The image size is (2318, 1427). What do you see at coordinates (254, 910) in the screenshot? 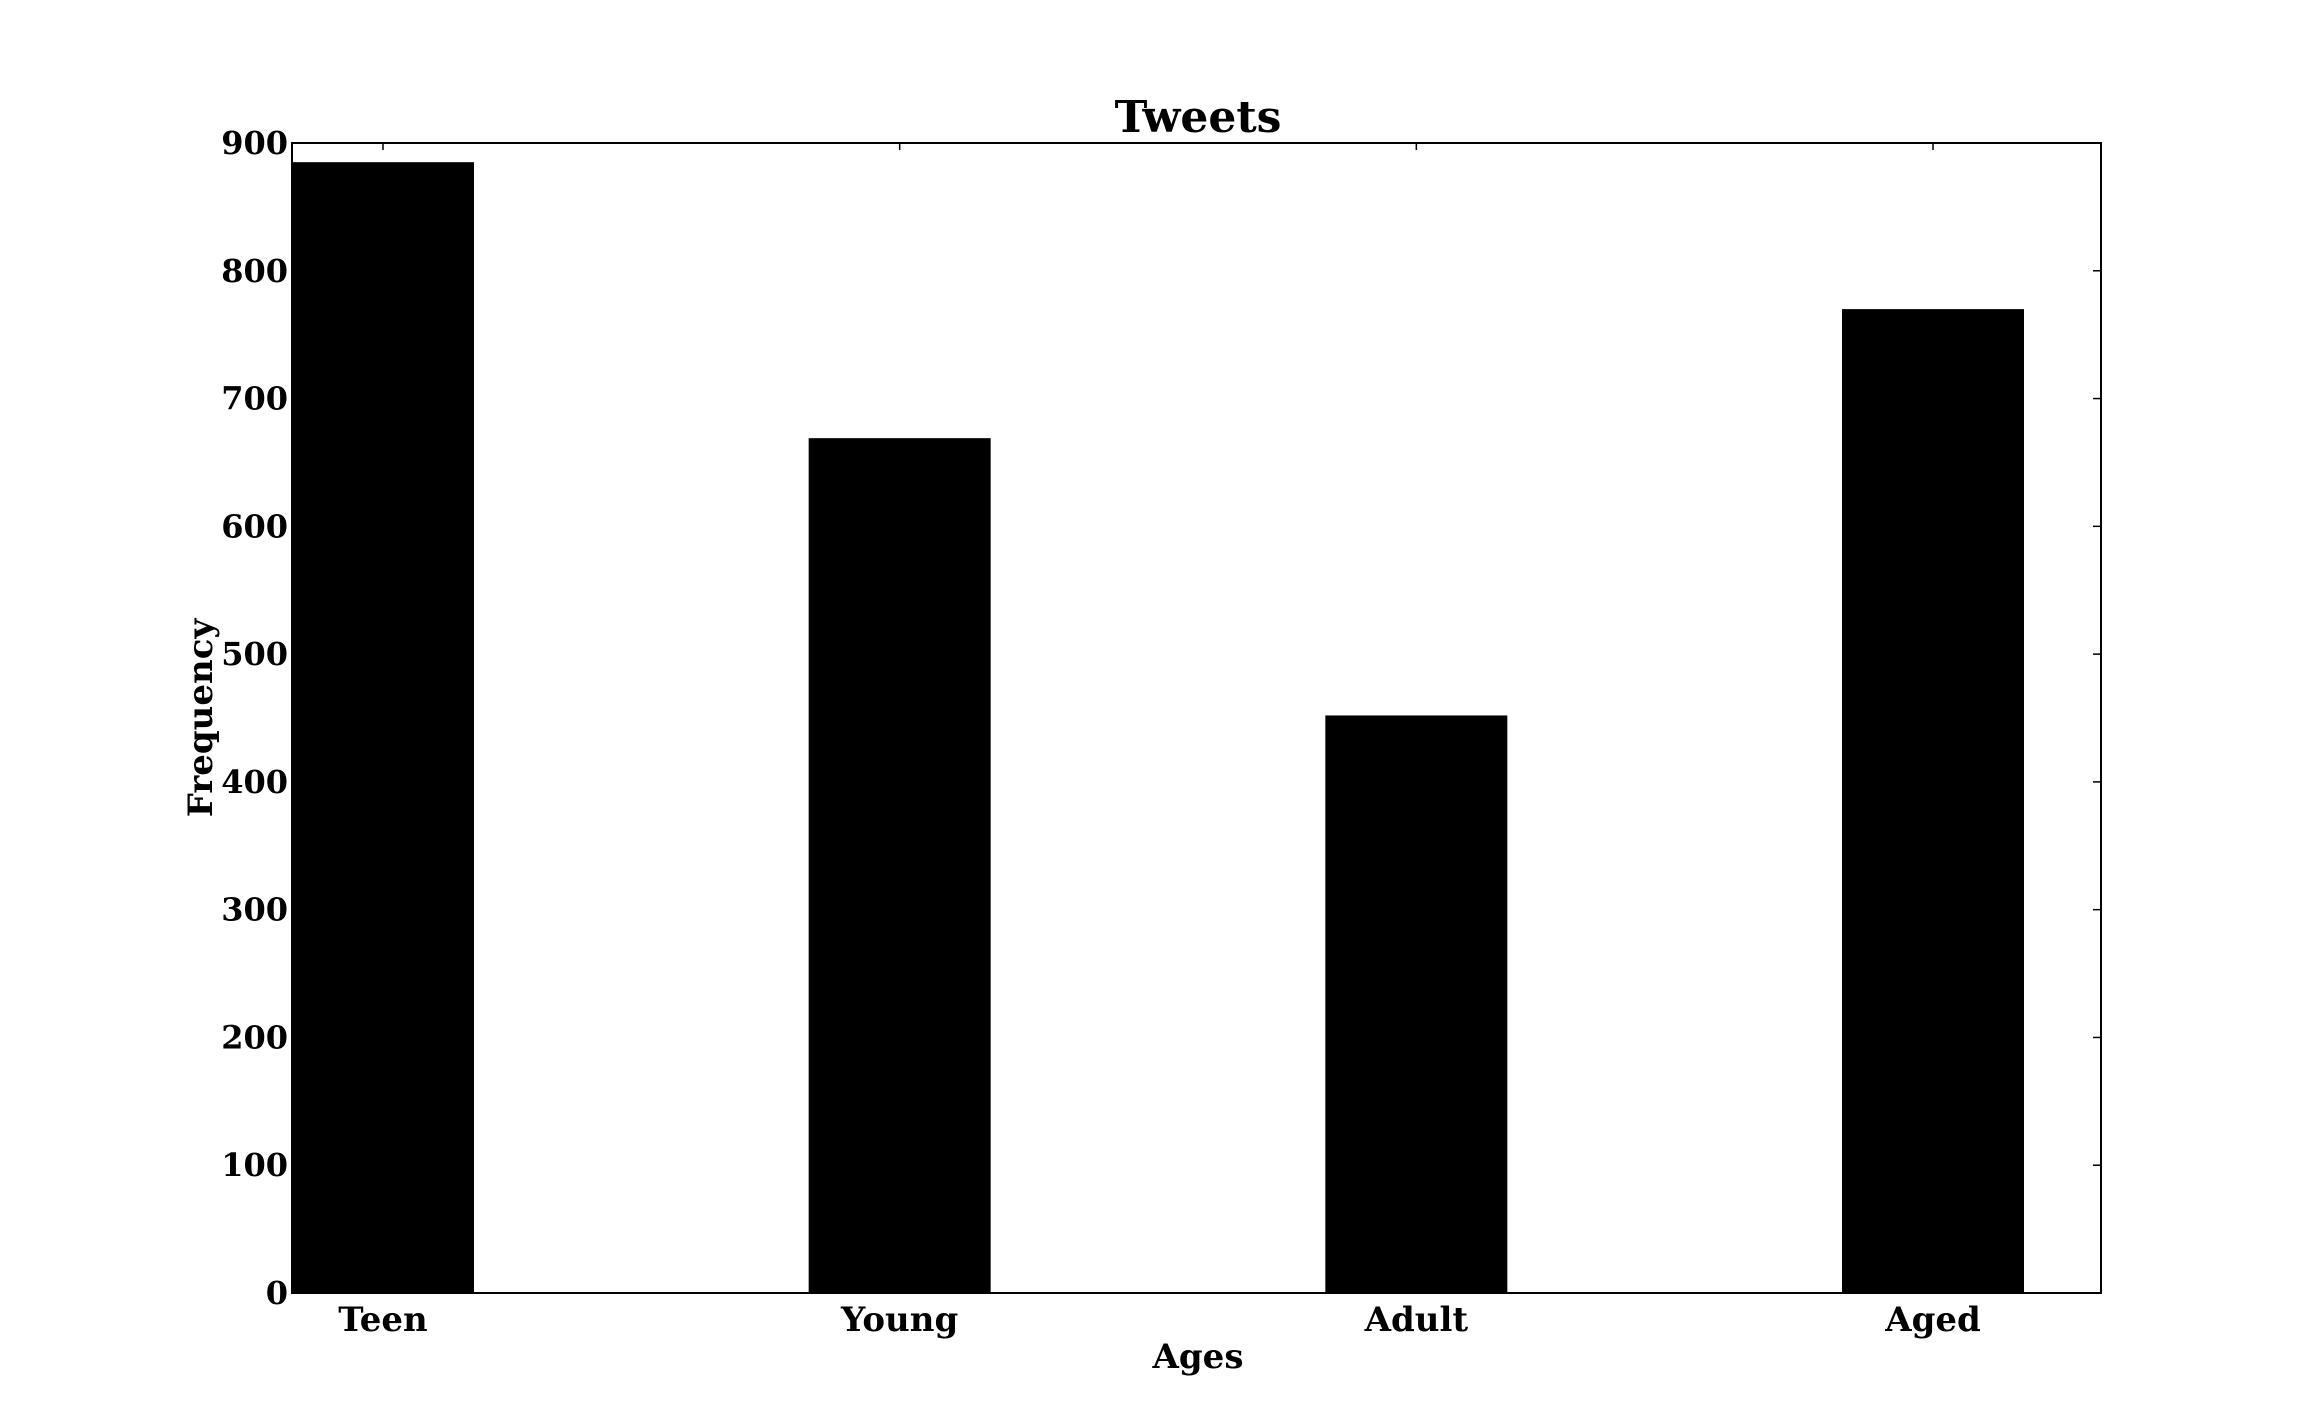
I see `y-tick-label: 300` at bounding box center [254, 910].